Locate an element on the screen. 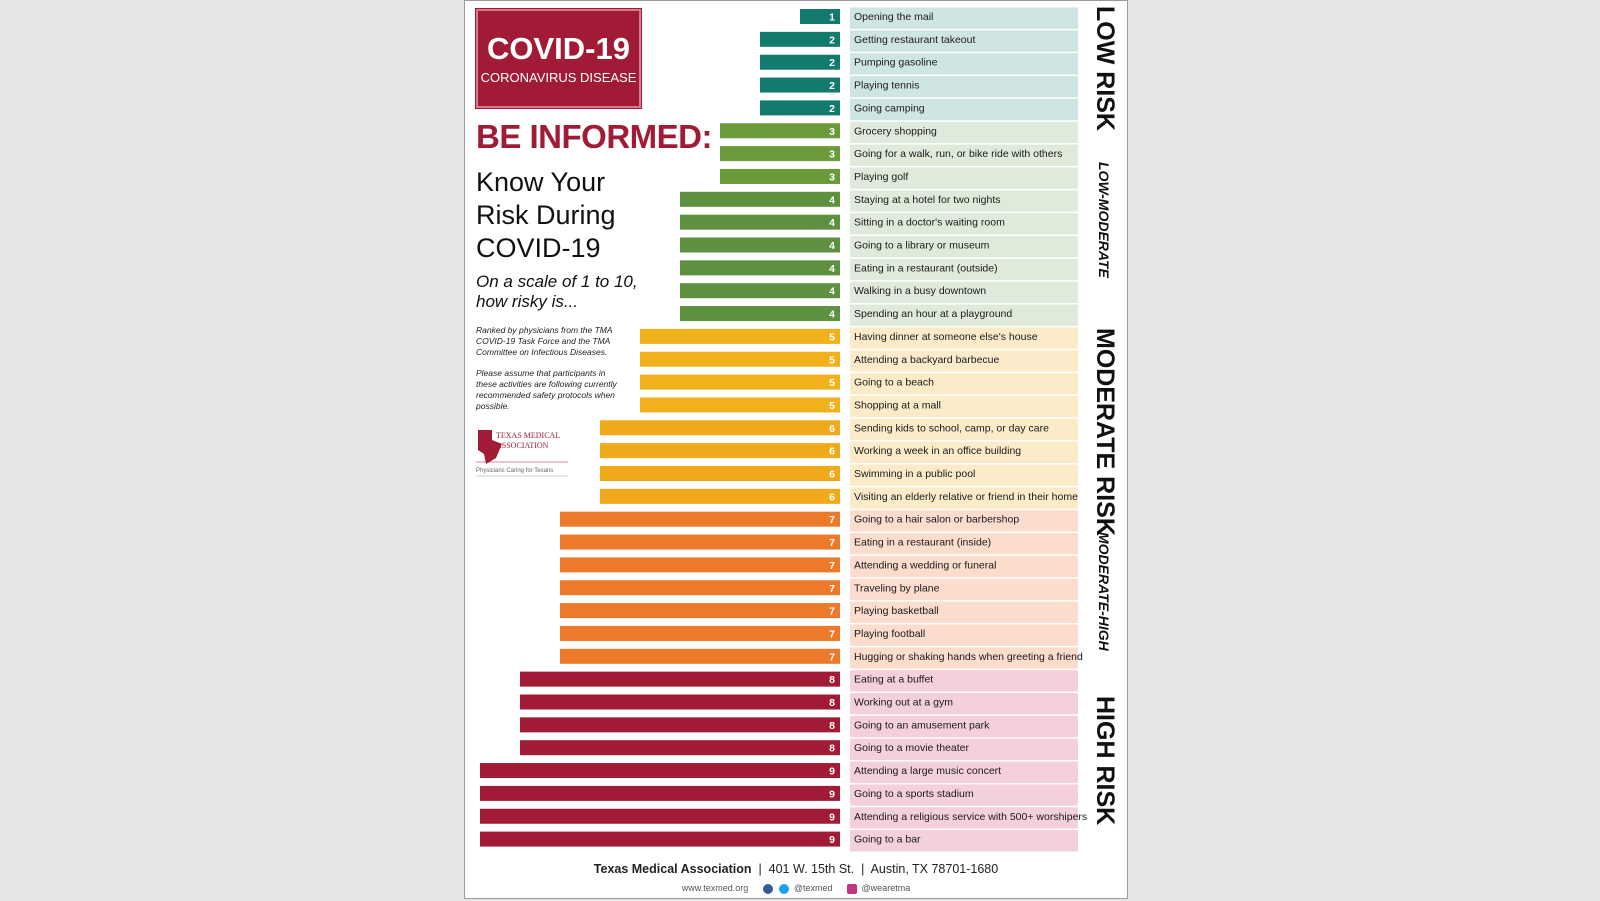 Image resolution: width=1600 pixels, height=901 pixels. activity-label: Having dinner at someone else's house is located at coordinates (946, 337).